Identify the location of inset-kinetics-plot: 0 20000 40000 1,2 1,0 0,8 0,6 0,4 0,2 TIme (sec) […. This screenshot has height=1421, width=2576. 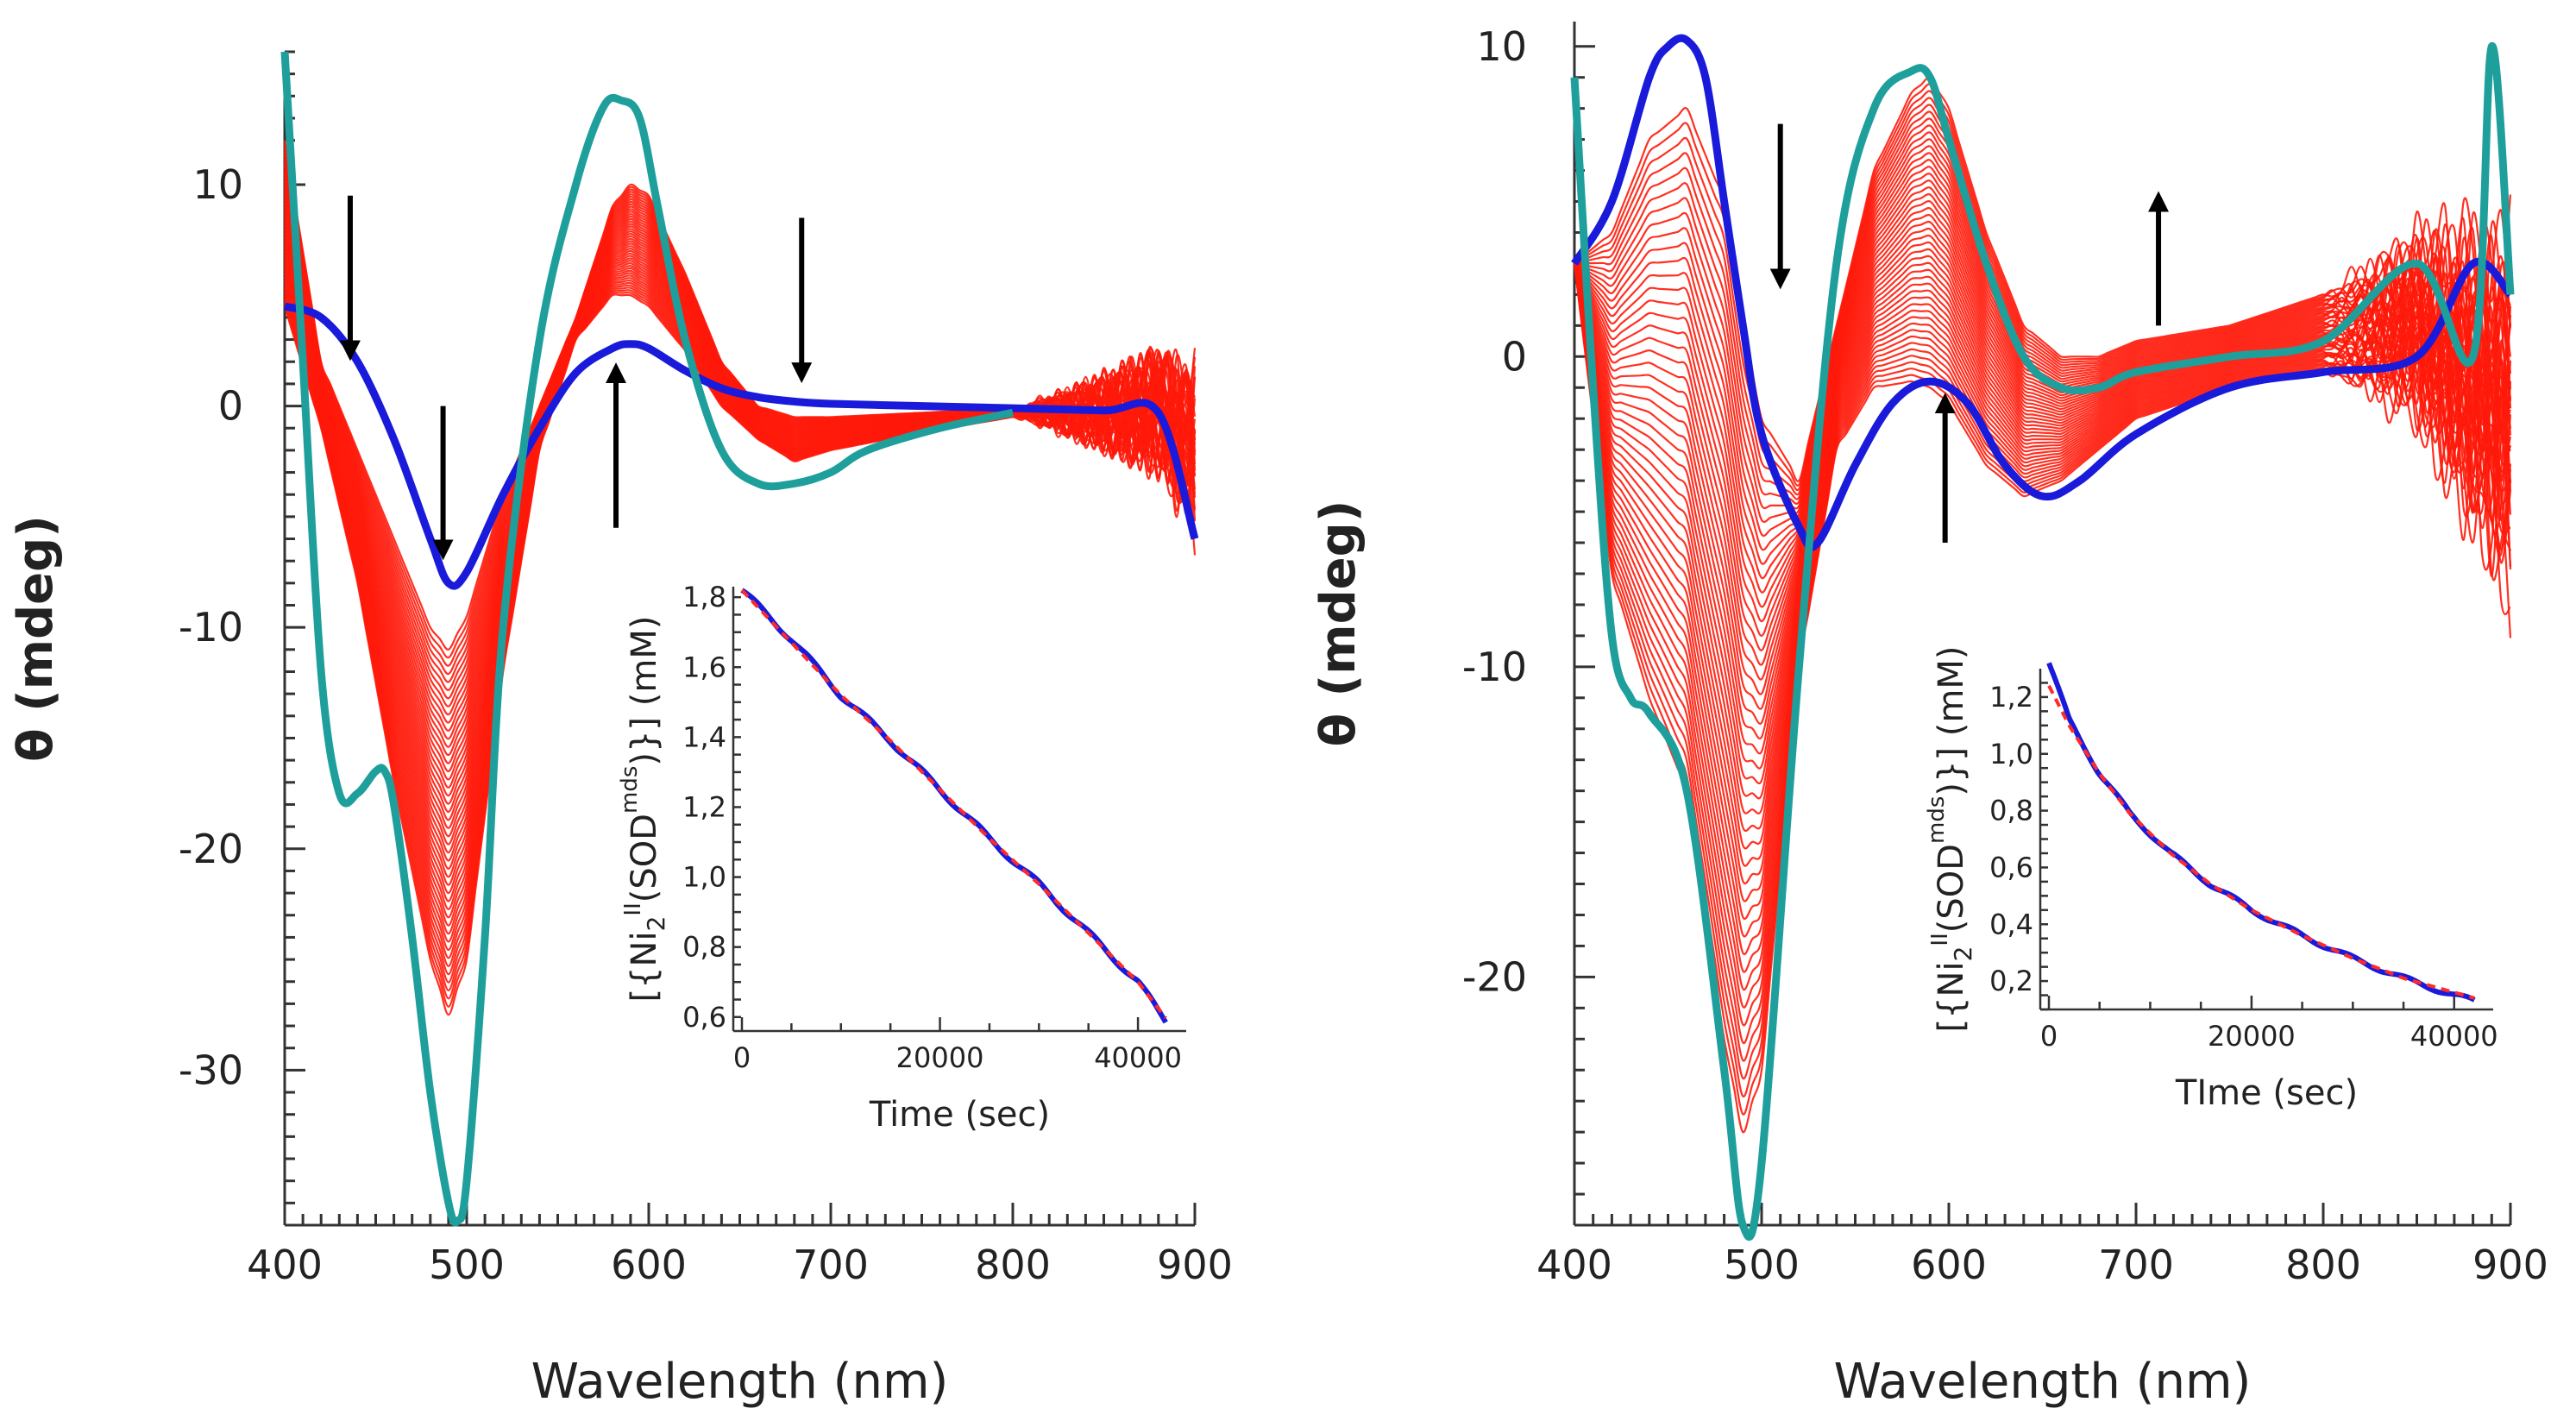
(2211, 880).